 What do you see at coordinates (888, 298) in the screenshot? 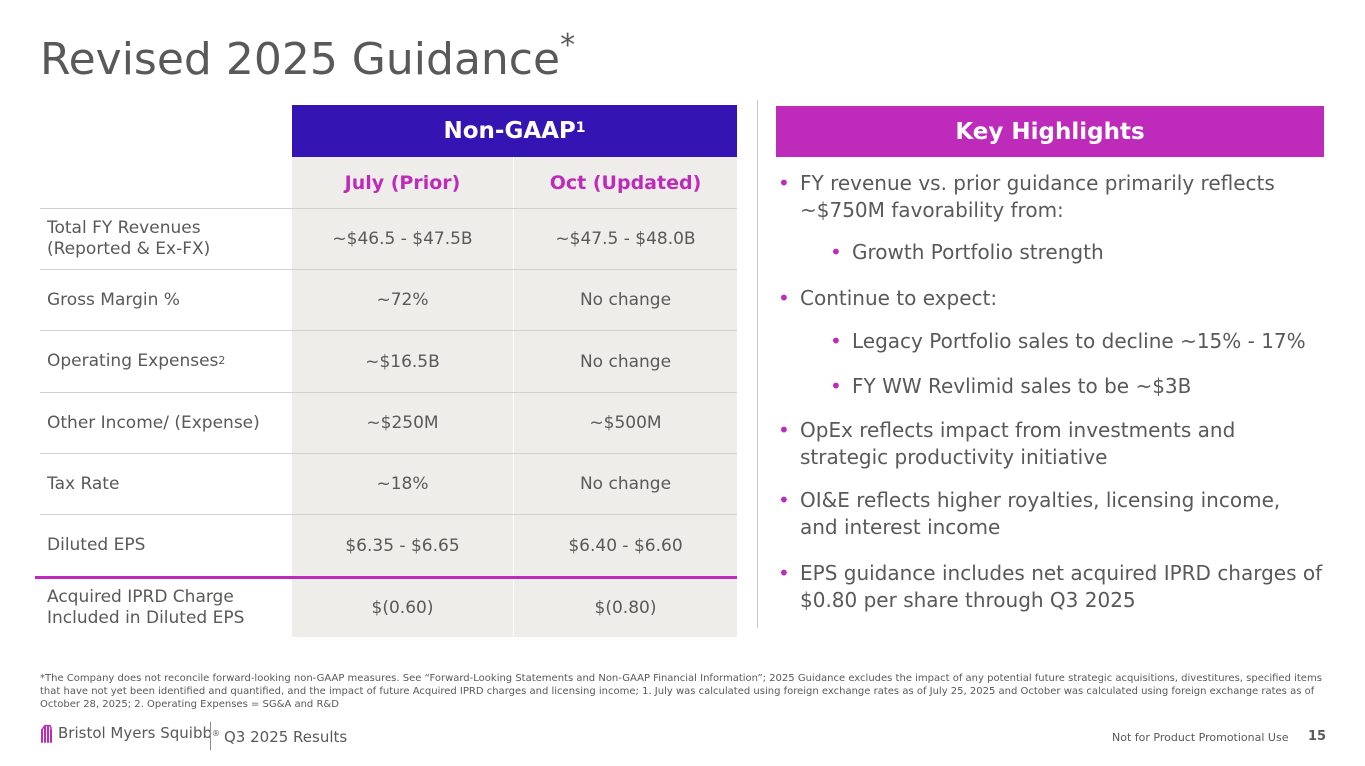
I see `list-item: • Continue to expect:` at bounding box center [888, 298].